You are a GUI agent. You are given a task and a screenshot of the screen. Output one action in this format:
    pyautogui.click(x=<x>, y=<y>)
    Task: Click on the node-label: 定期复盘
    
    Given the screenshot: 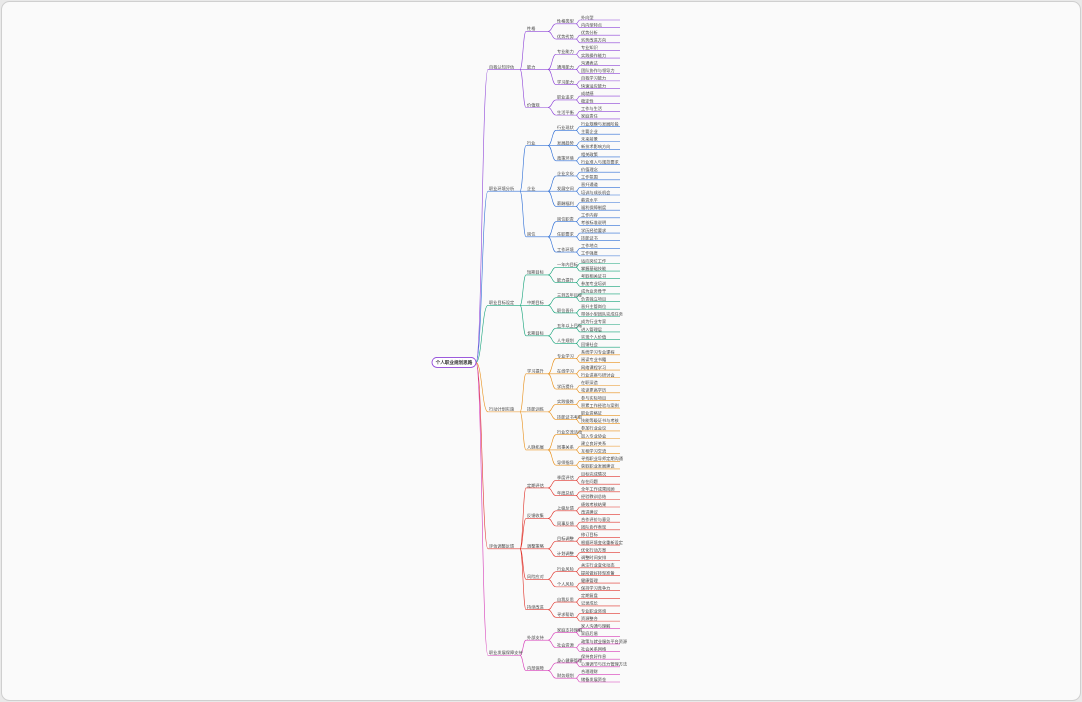 What is the action you would take?
    pyautogui.click(x=589, y=595)
    